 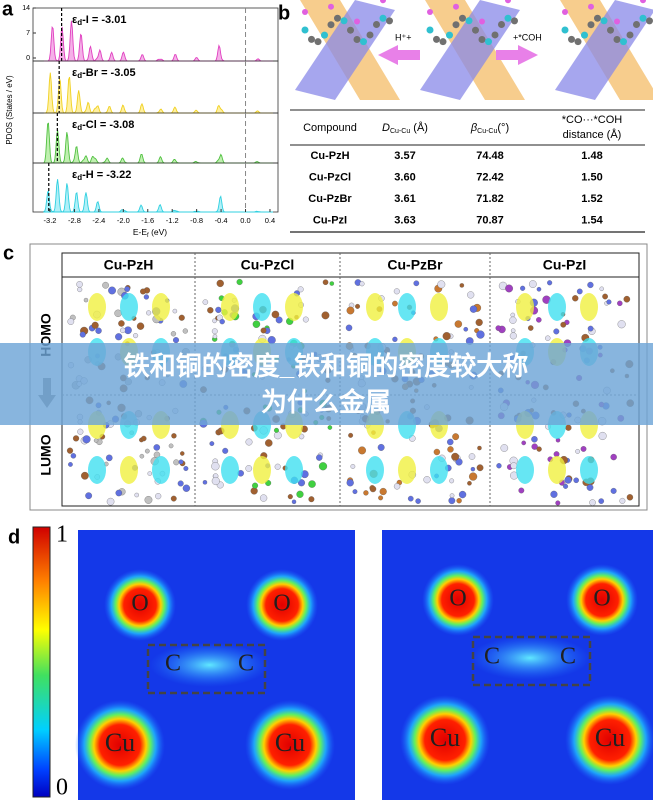 I want to click on annotation: εd-Br = -3.05, so click(x=104, y=73).